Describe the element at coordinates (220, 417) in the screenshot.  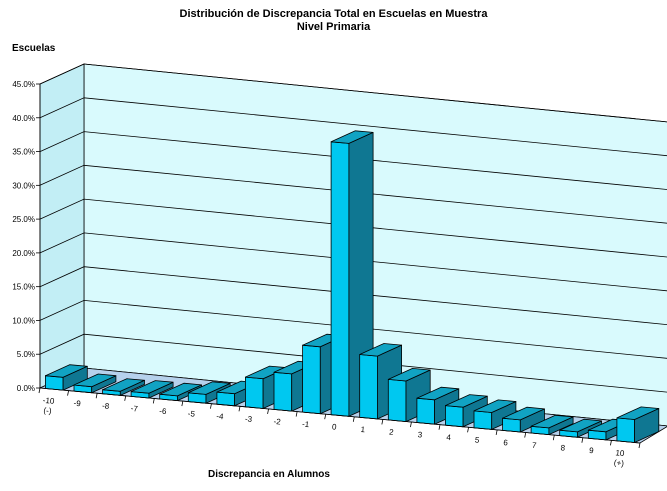
I see `x-tick-label: -4` at that location.